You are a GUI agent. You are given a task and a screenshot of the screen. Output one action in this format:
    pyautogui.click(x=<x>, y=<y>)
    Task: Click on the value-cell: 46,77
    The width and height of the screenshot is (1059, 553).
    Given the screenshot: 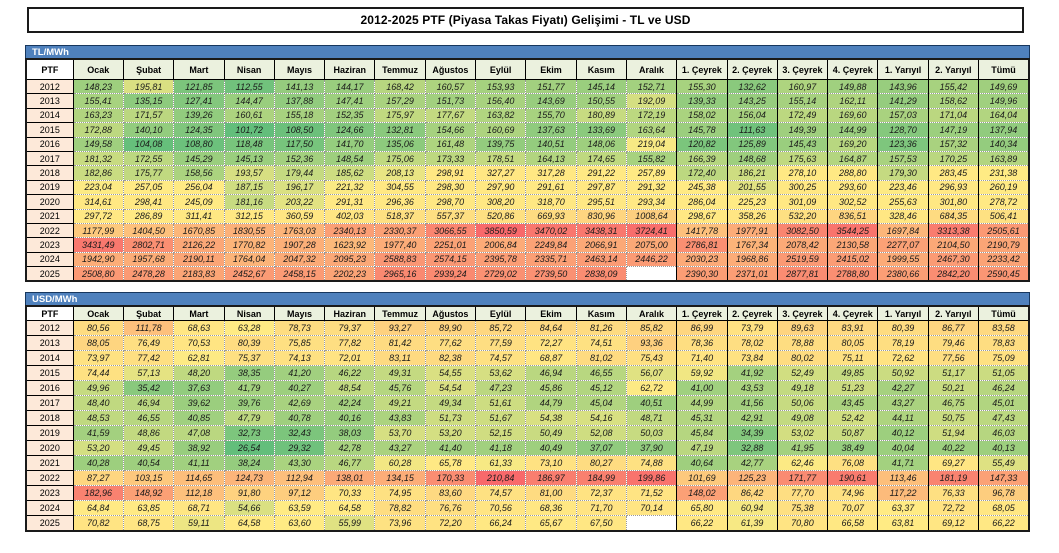 What is the action you would take?
    pyautogui.click(x=350, y=463)
    